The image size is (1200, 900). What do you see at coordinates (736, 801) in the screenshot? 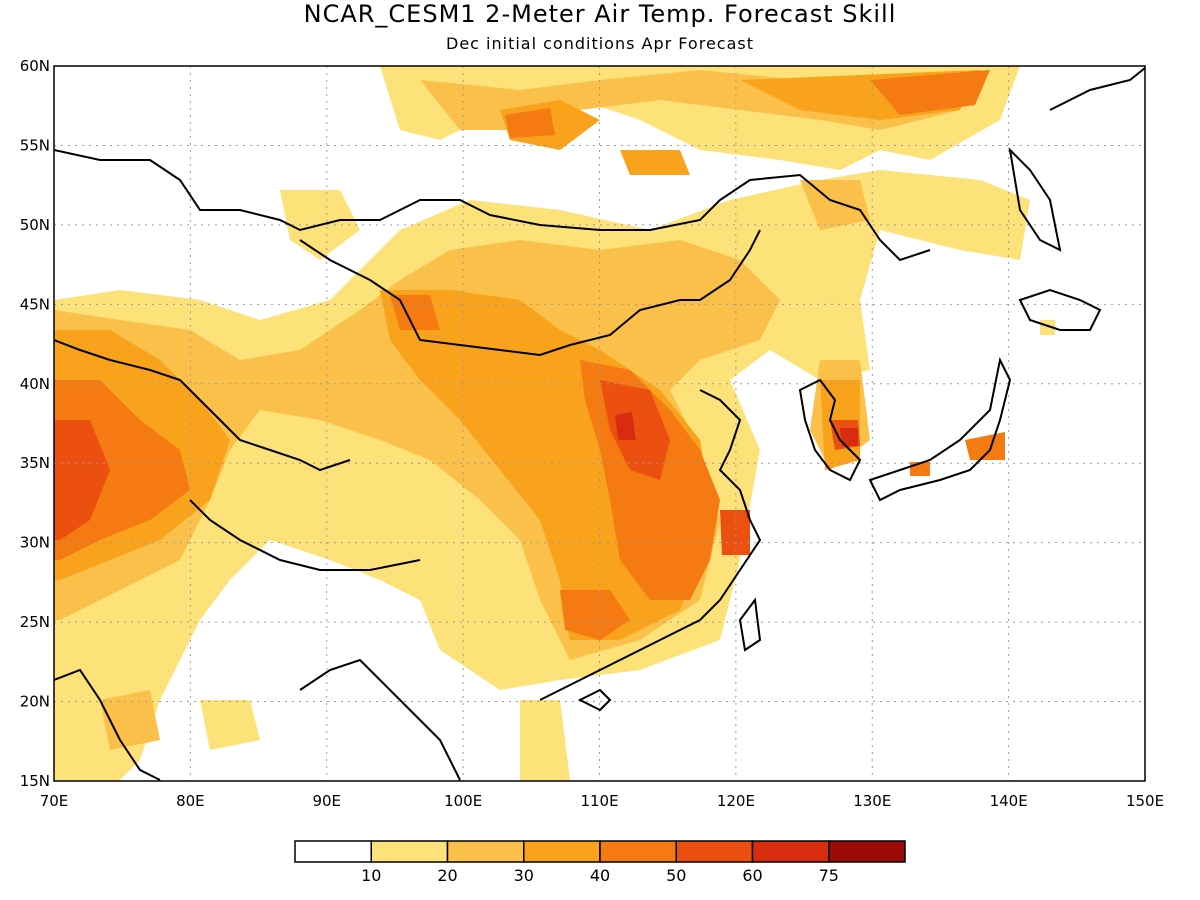
I see `lon-tick-label: 120E` at bounding box center [736, 801].